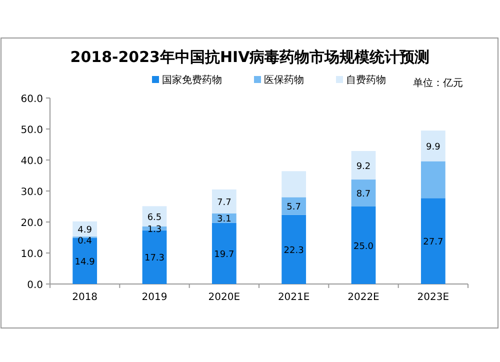 This screenshot has height=362, width=500. Describe the element at coordinates (364, 297) in the screenshot. I see `x-tick-label: 2022E` at that location.